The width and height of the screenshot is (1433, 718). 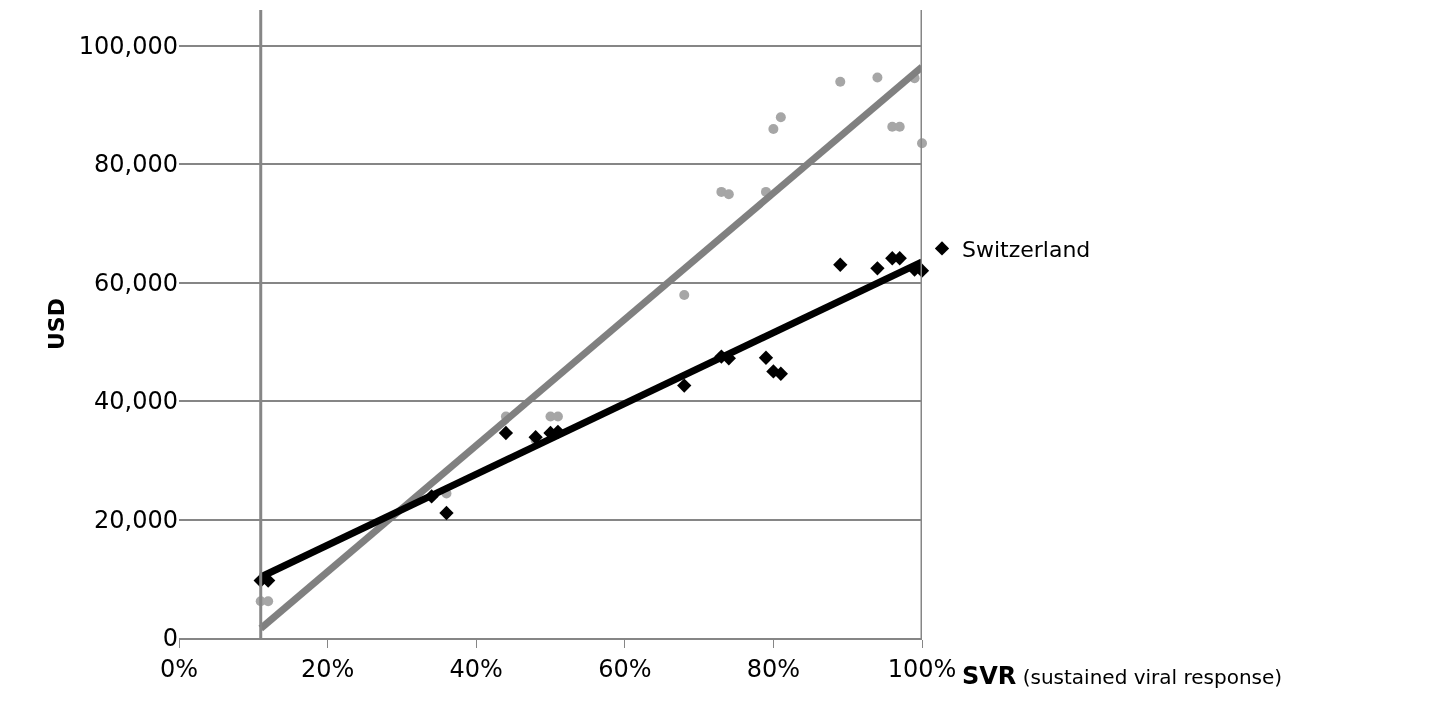 I want to click on legend-label: Switzerland, so click(x=1026, y=250).